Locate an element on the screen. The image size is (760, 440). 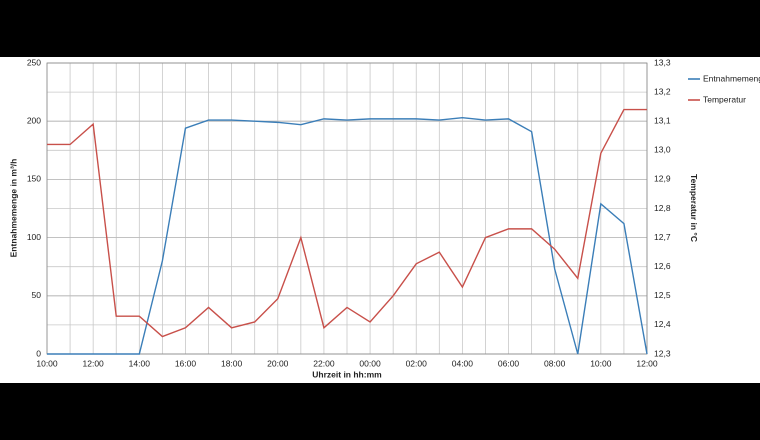
y-tick-label: 150 is located at coordinates (34, 179).